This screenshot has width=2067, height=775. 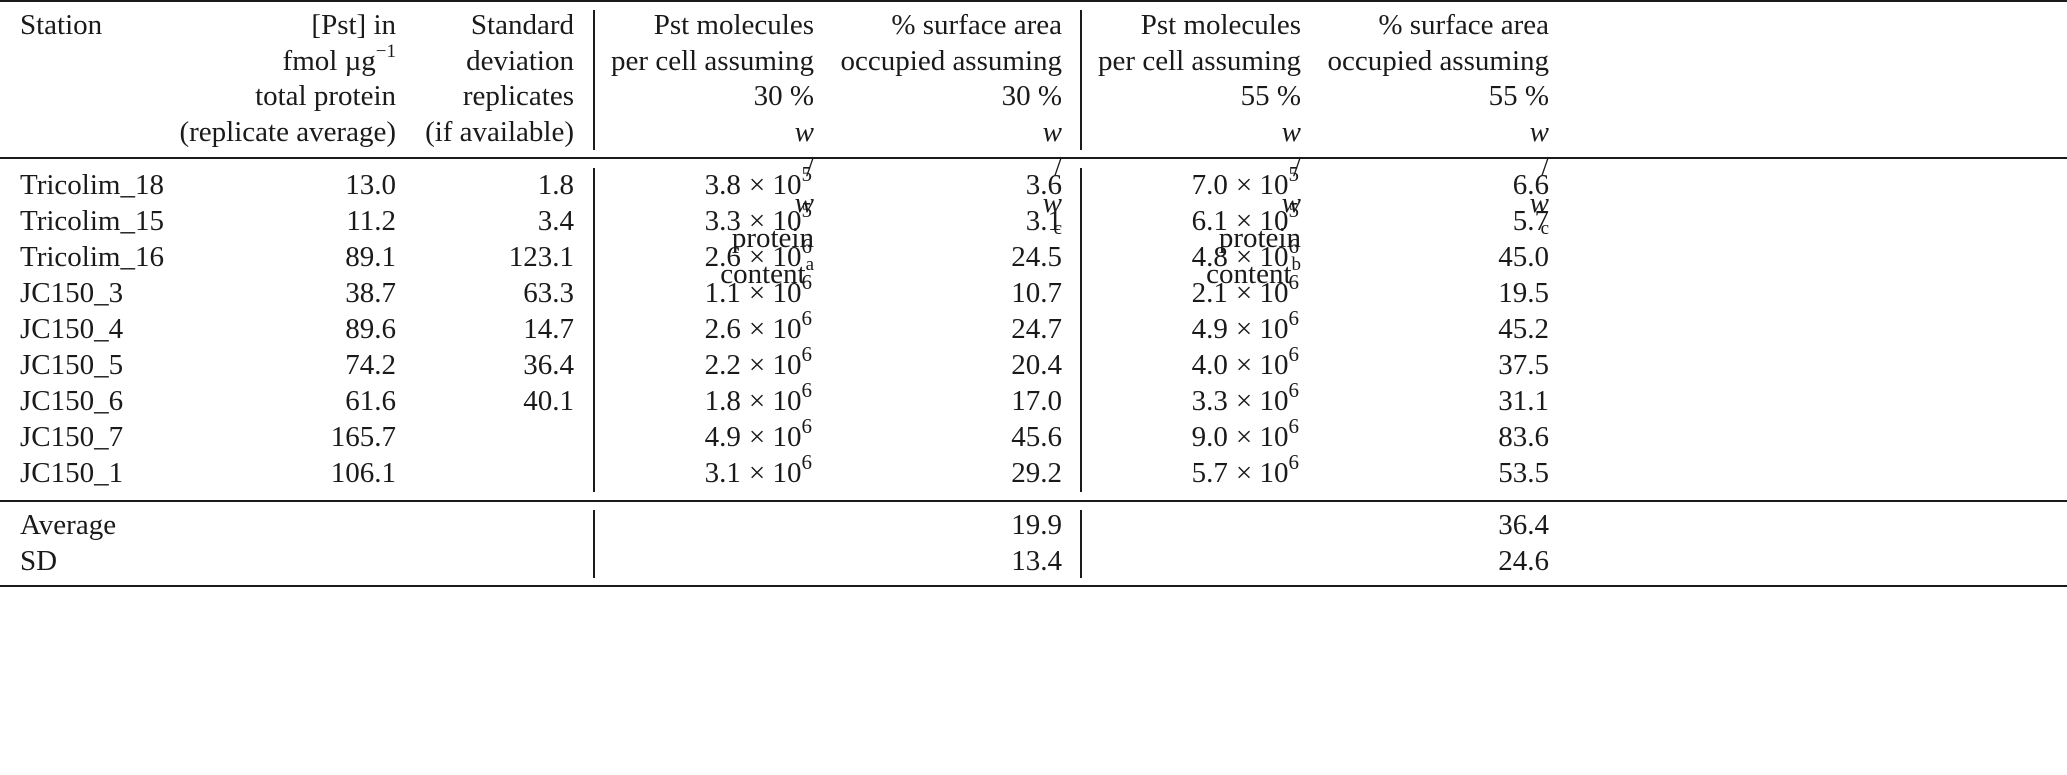 What do you see at coordinates (1209, 221) in the screenshot?
I see `mantissa: 6.1` at bounding box center [1209, 221].